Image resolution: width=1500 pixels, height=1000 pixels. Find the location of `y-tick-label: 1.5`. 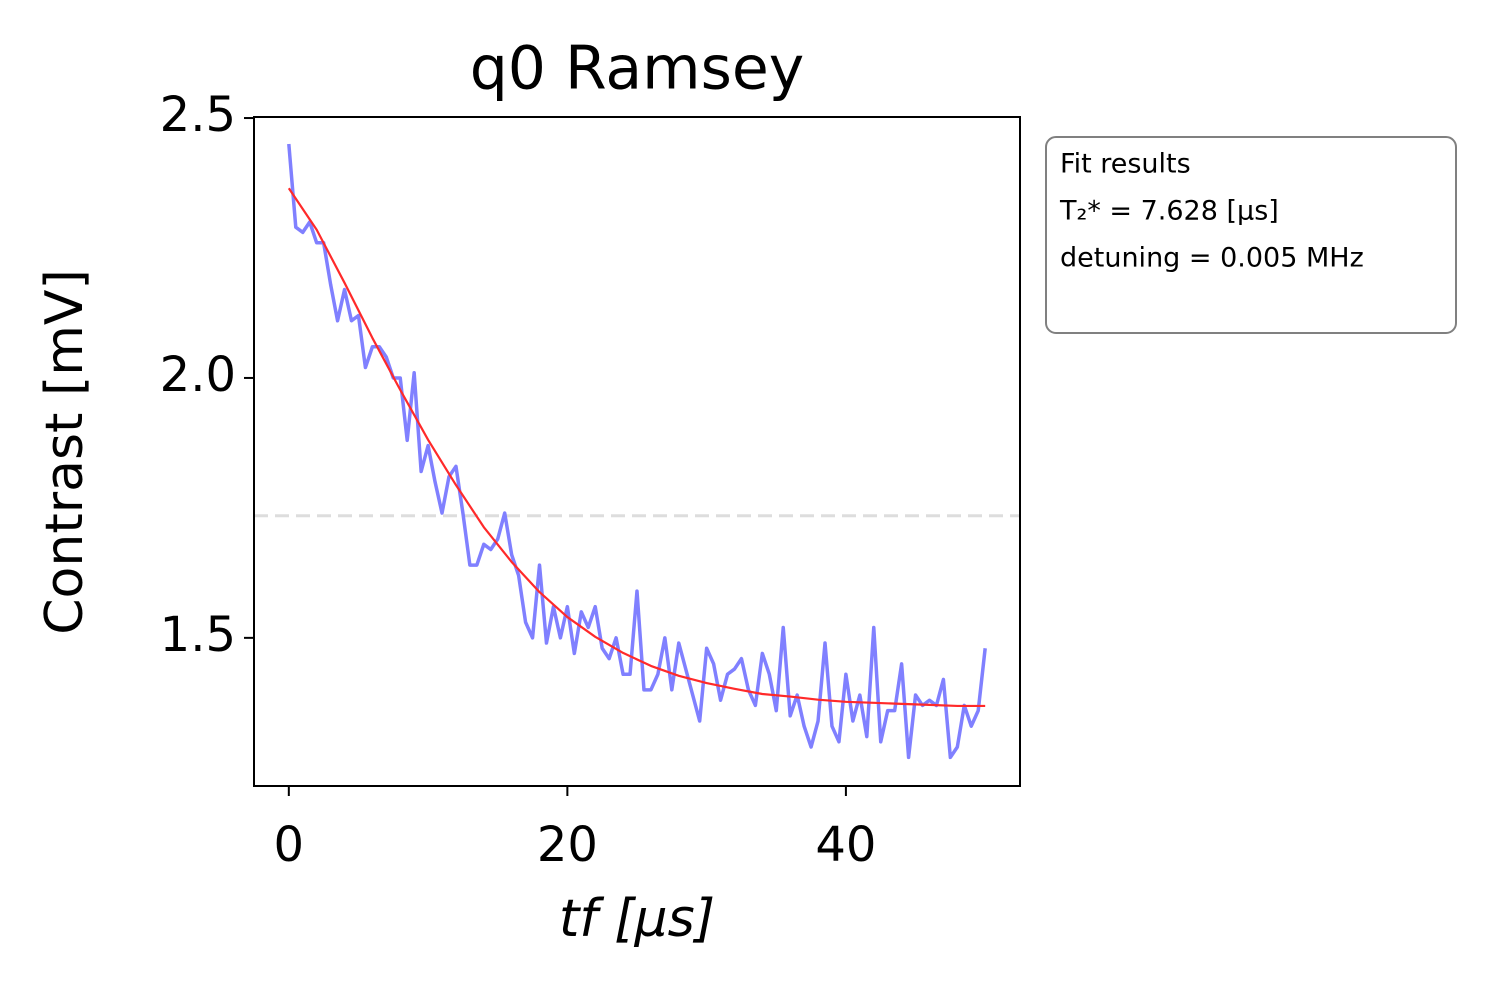

y-tick-label: 1.5 is located at coordinates (198, 635).